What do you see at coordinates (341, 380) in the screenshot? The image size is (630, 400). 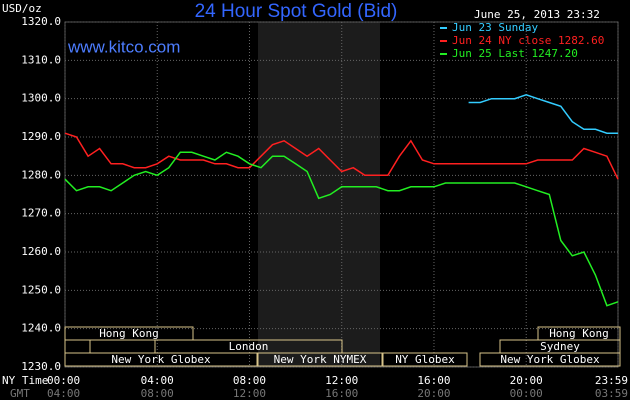 I see `x-tick-label: 12:00` at bounding box center [341, 380].